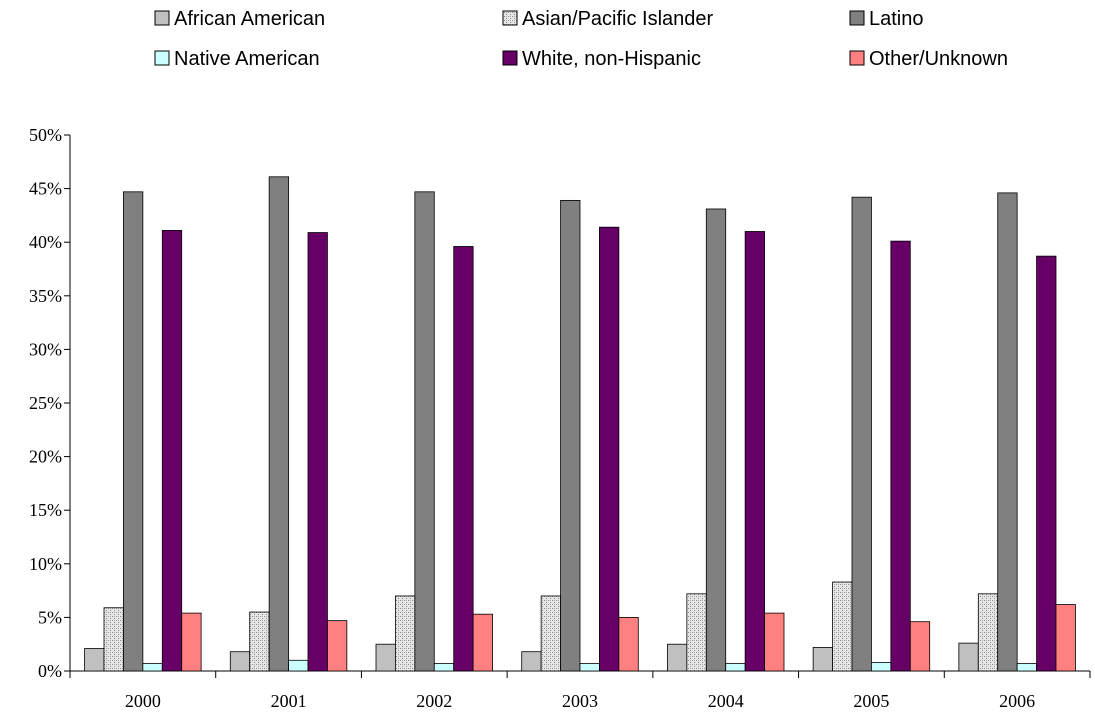  Describe the element at coordinates (510, 58) in the screenshot. I see `legend-swatch-white-non-hispanic` at that location.